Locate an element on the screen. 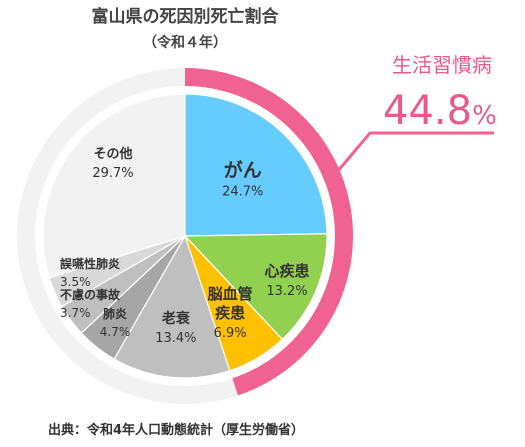 This screenshot has height=447, width=525. lifestyle-label: 生活習慣病 is located at coordinates (442, 65).